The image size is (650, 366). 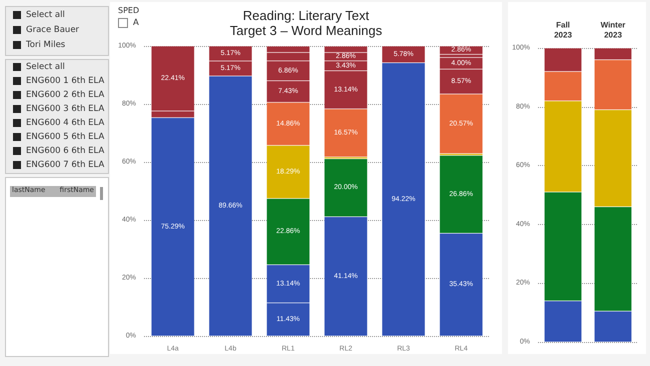 I want to click on text: A, so click(x=136, y=23).